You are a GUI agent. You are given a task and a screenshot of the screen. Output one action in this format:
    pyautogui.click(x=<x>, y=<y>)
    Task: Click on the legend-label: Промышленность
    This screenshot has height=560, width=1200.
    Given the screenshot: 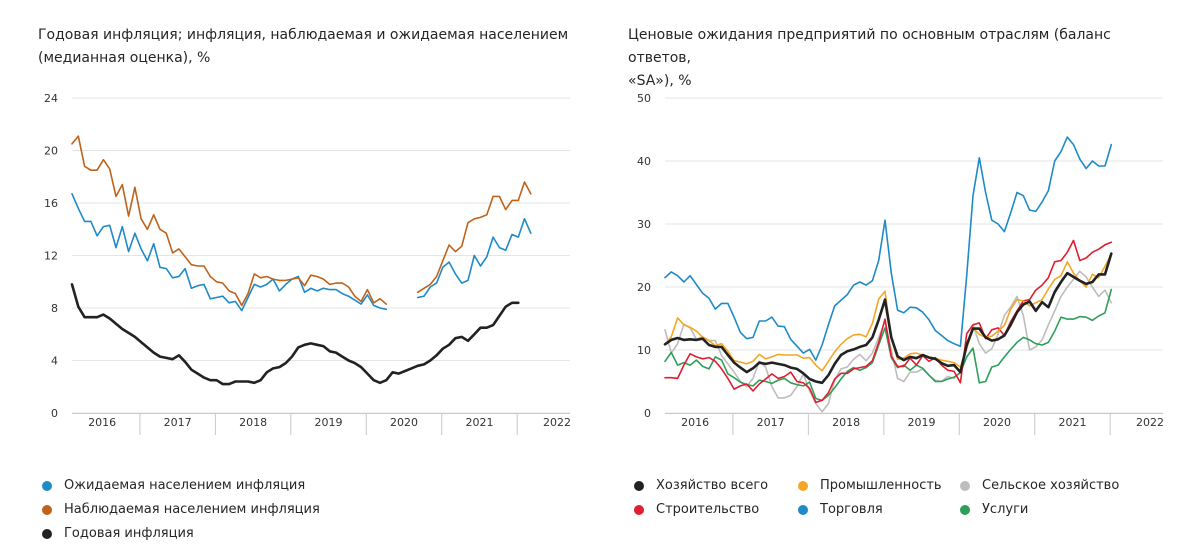 What is the action you would take?
    pyautogui.click(x=881, y=485)
    